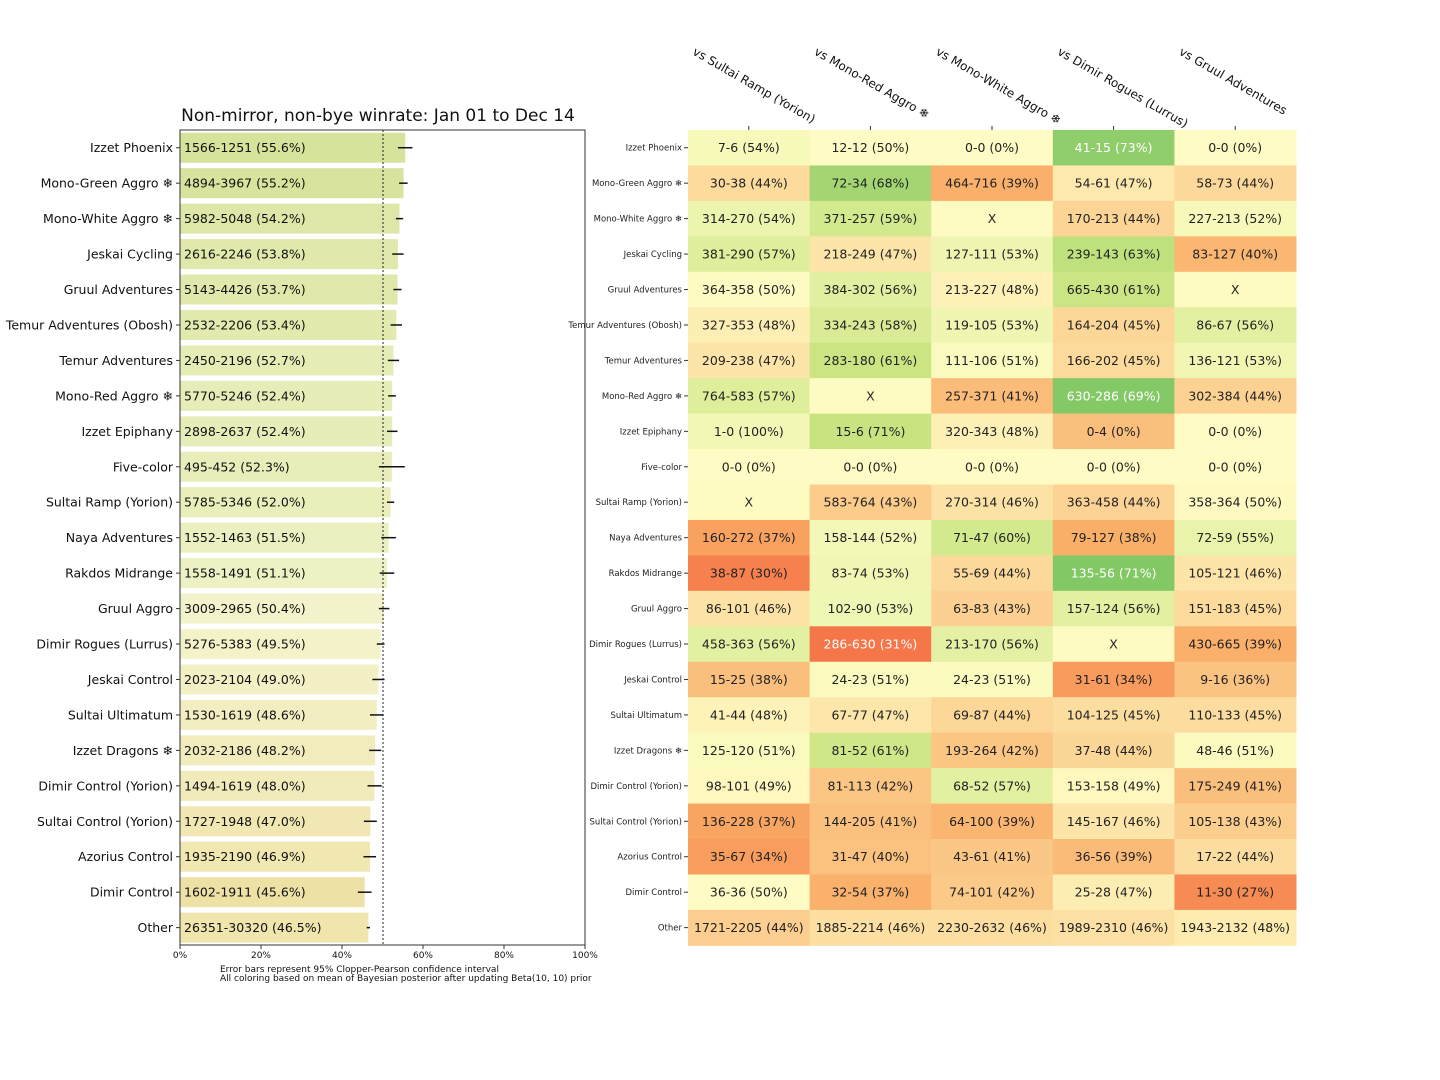  What do you see at coordinates (636, 787) in the screenshot?
I see `heatmap-row-label: Dimir Control (Yorion)` at bounding box center [636, 787].